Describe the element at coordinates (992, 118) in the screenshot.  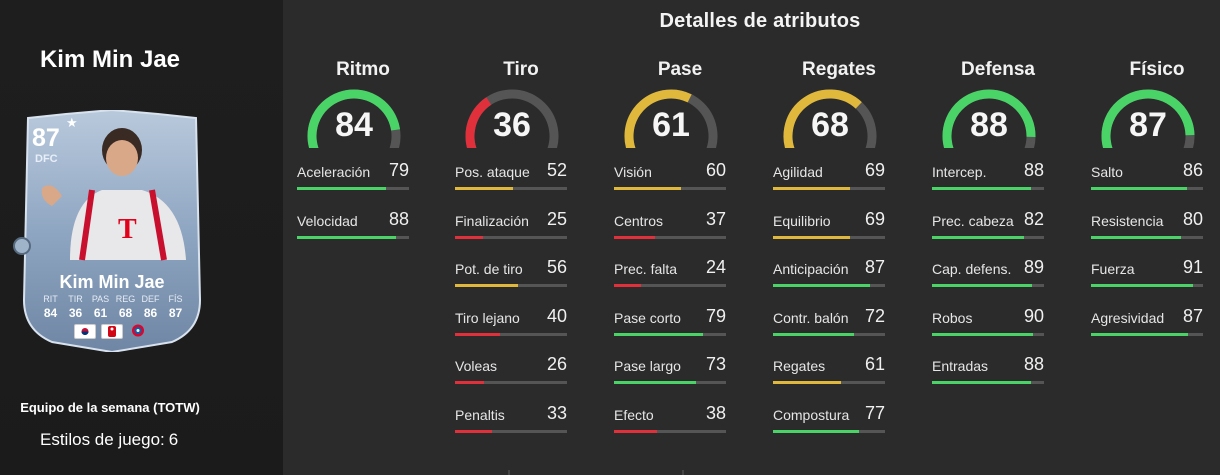
I see `category-gauge: 88` at that location.